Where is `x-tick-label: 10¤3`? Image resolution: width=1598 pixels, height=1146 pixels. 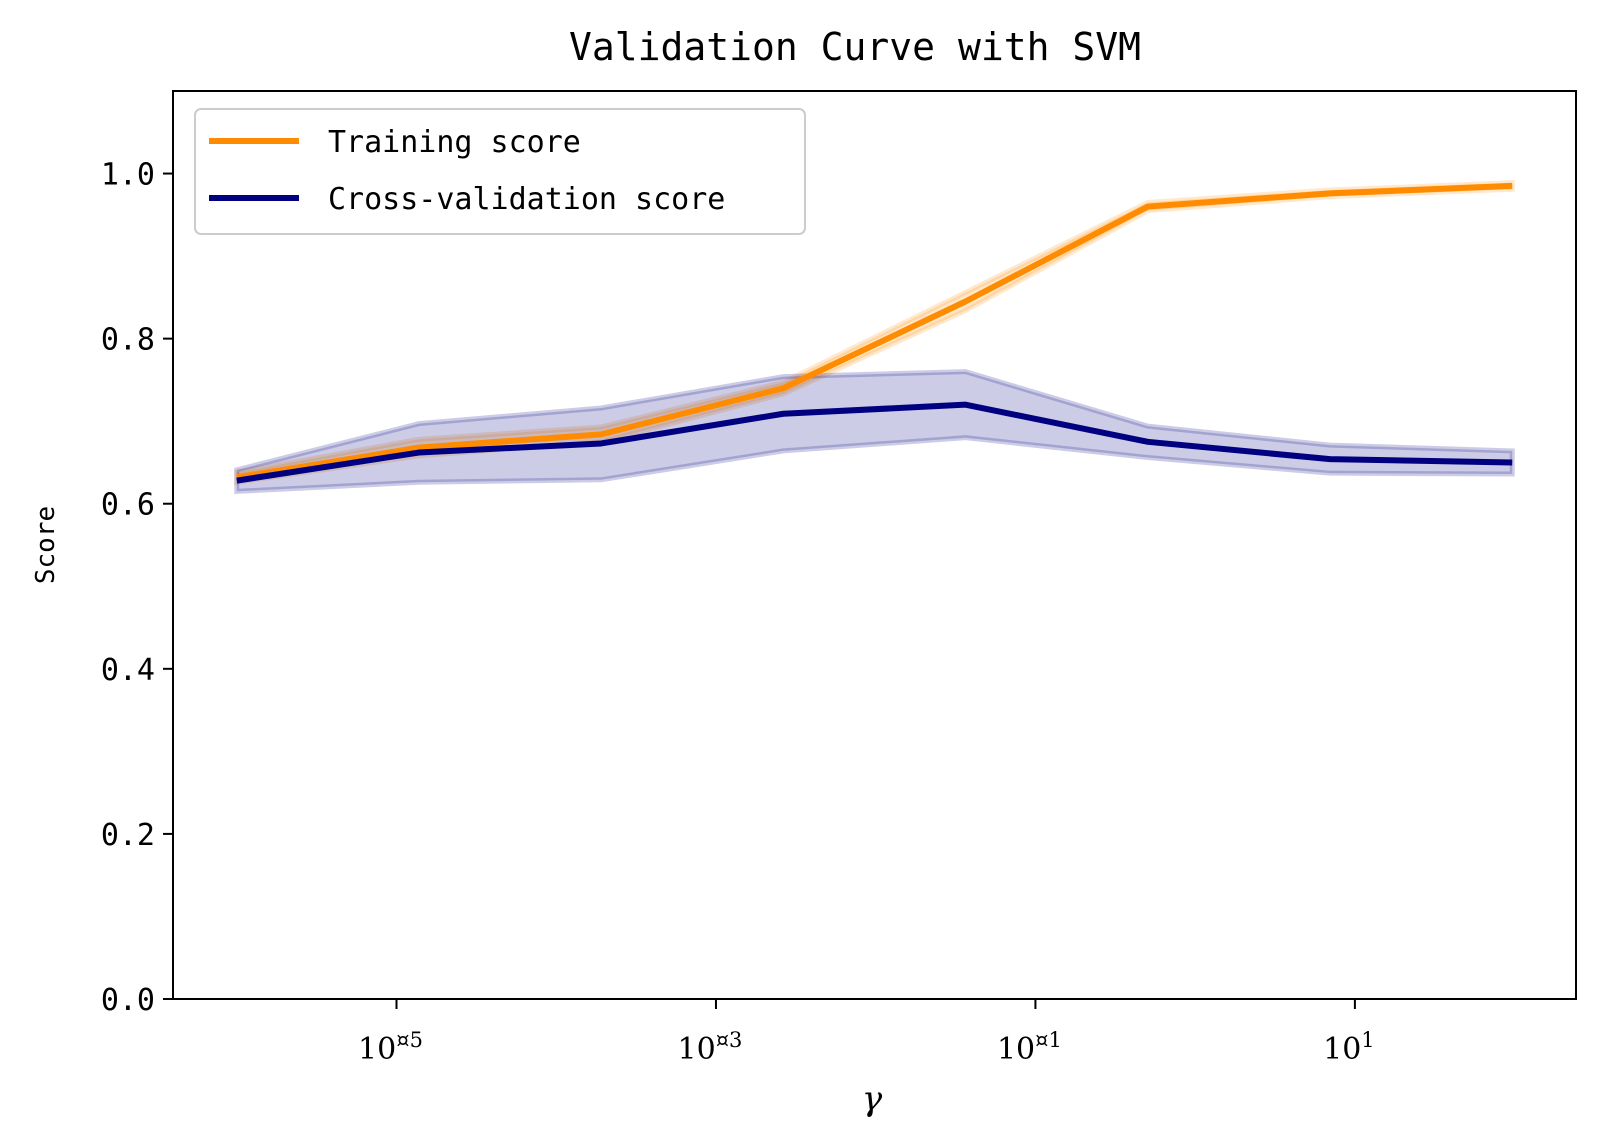
x-tick-label: 10¤3 is located at coordinates (710, 1047).